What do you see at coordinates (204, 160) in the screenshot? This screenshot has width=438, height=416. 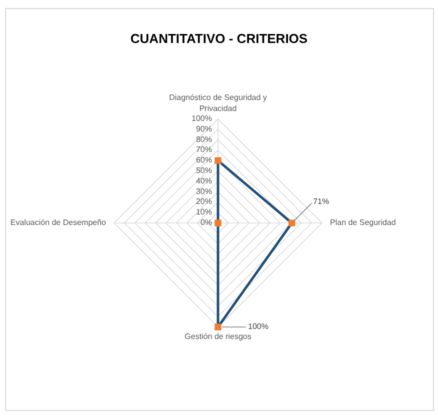 I see `y-tick-label: 60%` at bounding box center [204, 160].